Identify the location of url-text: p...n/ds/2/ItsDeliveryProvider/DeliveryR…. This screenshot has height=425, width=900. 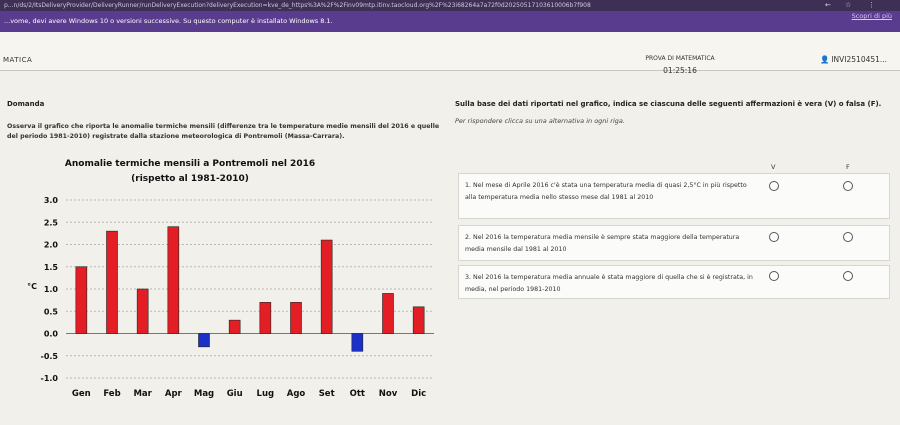
(297, 5).